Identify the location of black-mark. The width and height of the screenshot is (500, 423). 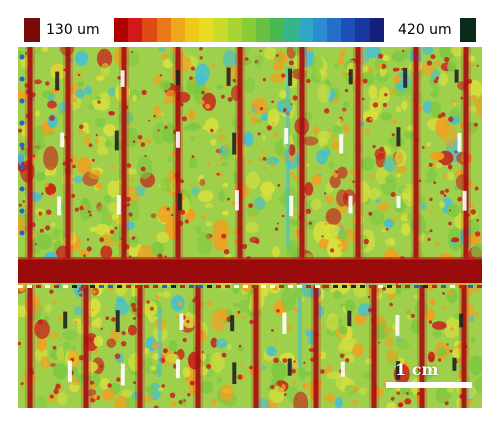
(461, 320).